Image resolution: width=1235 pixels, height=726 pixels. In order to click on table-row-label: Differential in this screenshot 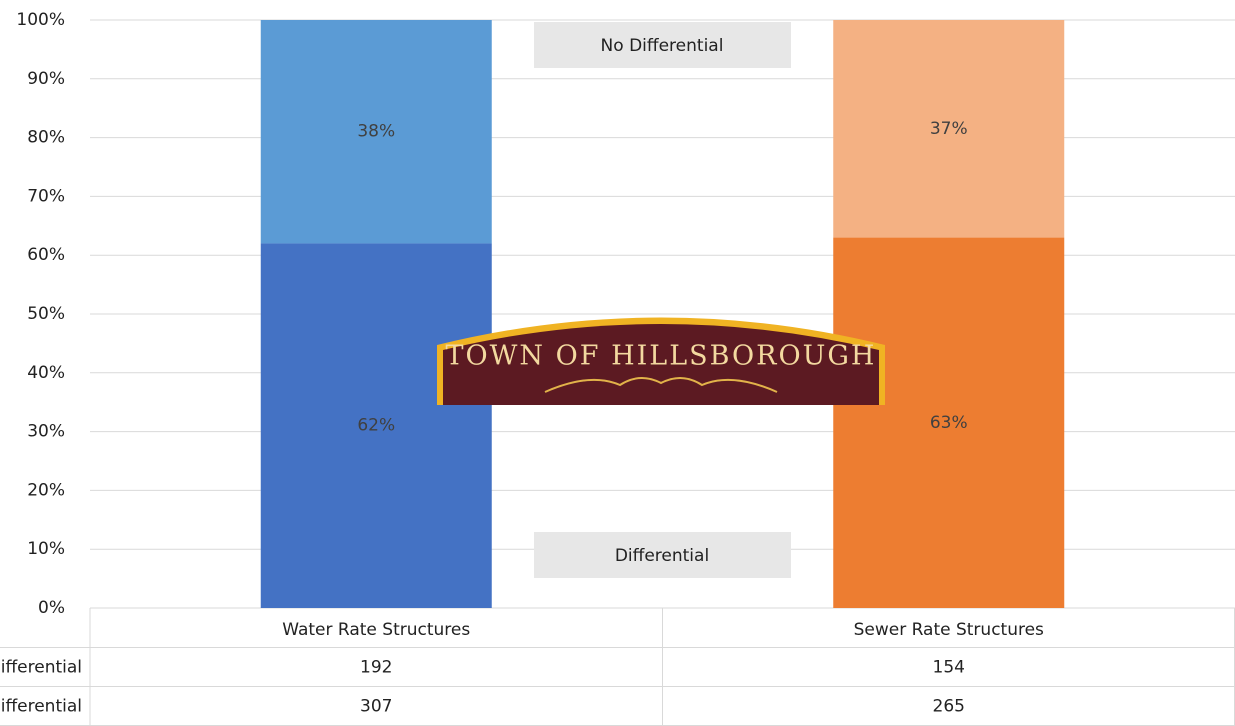, I will do `click(41, 707)`.